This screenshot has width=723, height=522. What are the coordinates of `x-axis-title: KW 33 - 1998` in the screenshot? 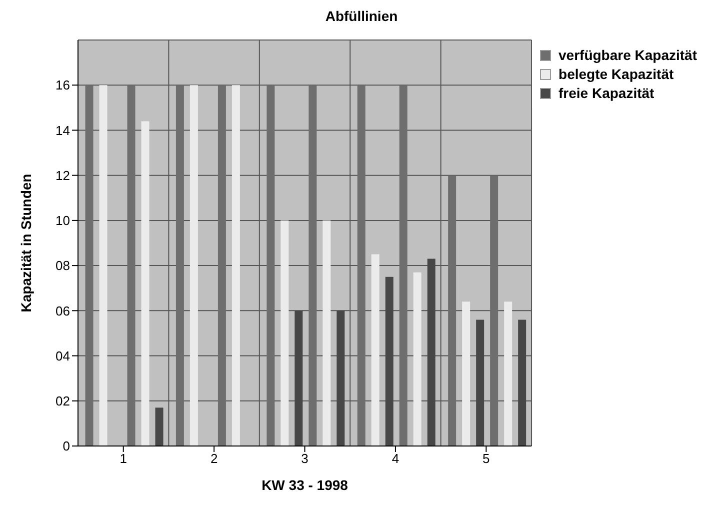 It's located at (305, 485).